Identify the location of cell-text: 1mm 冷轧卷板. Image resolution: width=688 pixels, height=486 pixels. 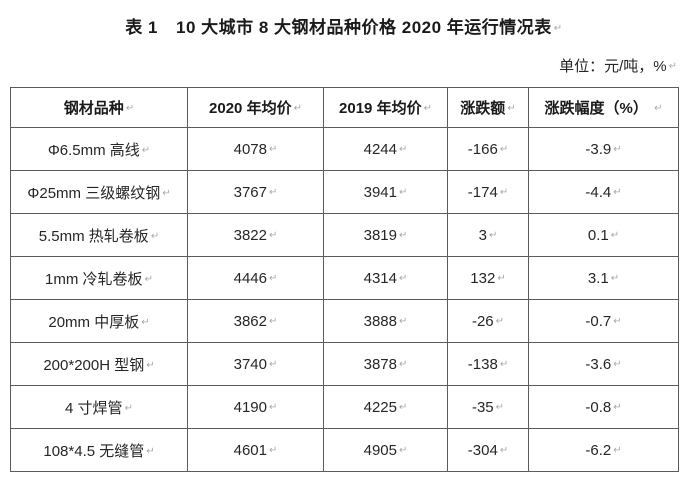
(94, 279).